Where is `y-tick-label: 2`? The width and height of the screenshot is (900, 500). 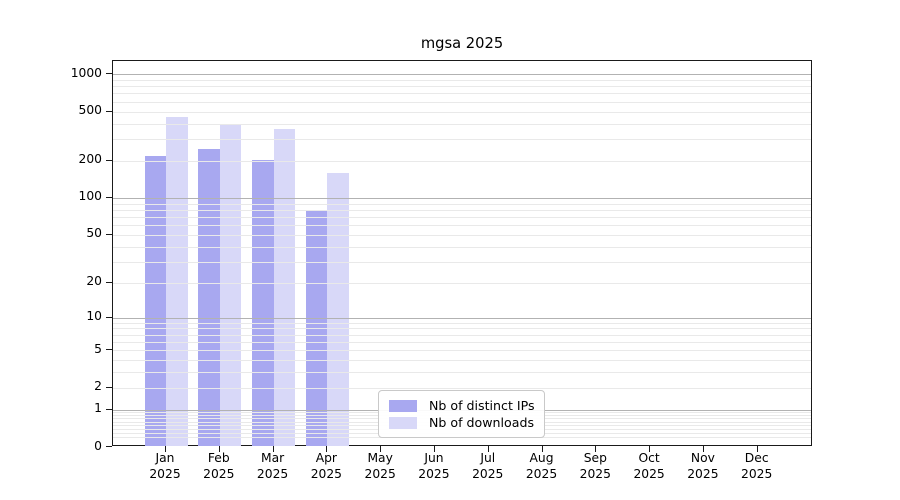 y-tick-label: 2 is located at coordinates (98, 386).